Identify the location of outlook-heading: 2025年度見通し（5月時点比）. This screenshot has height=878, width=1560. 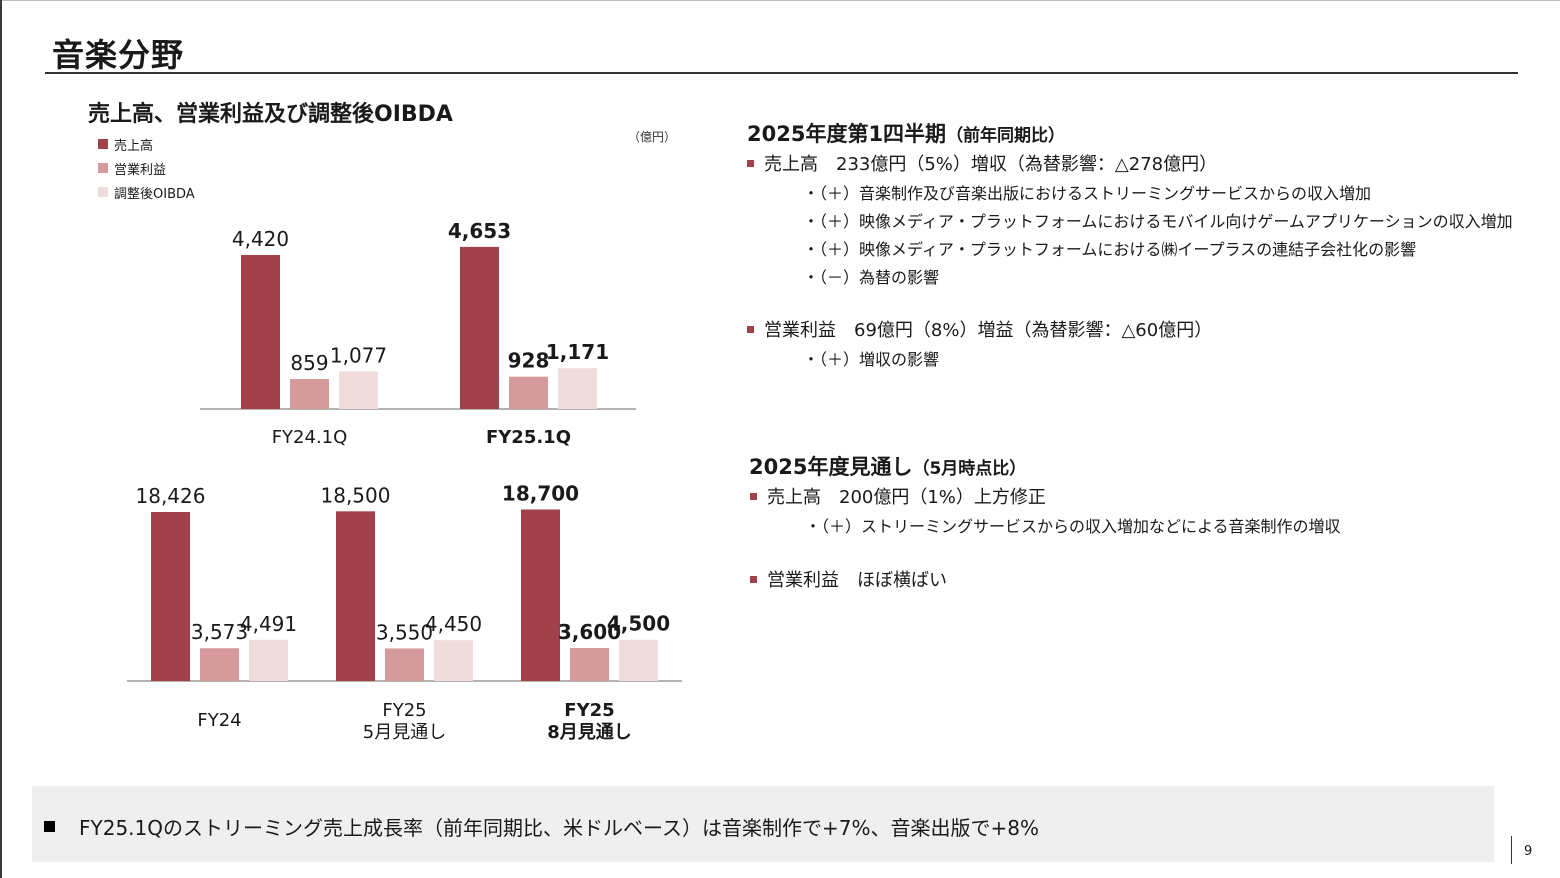
(887, 466).